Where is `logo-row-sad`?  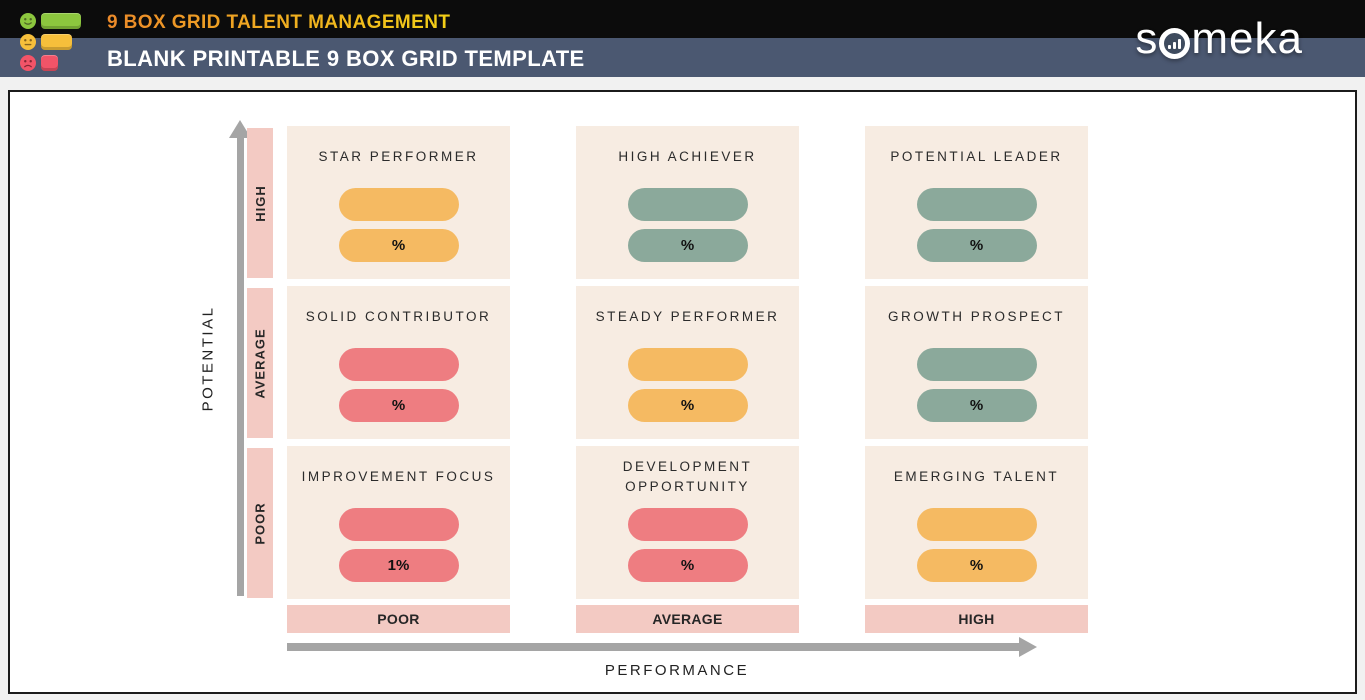 logo-row-sad is located at coordinates (60, 63).